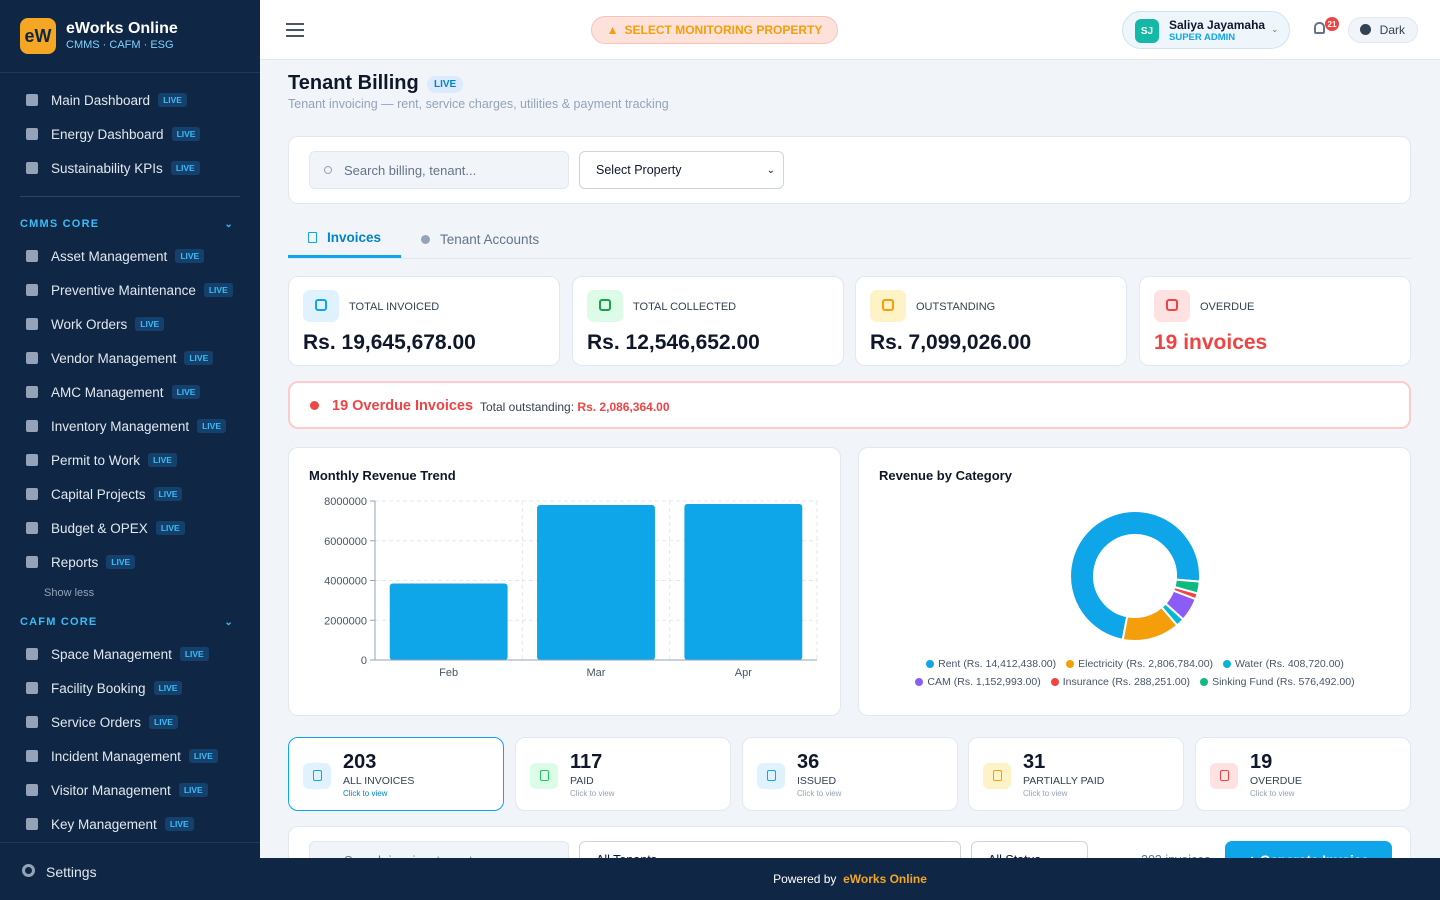 This screenshot has height=900, width=1440. What do you see at coordinates (1276, 781) in the screenshot?
I see `status-label: OVERDUE` at bounding box center [1276, 781].